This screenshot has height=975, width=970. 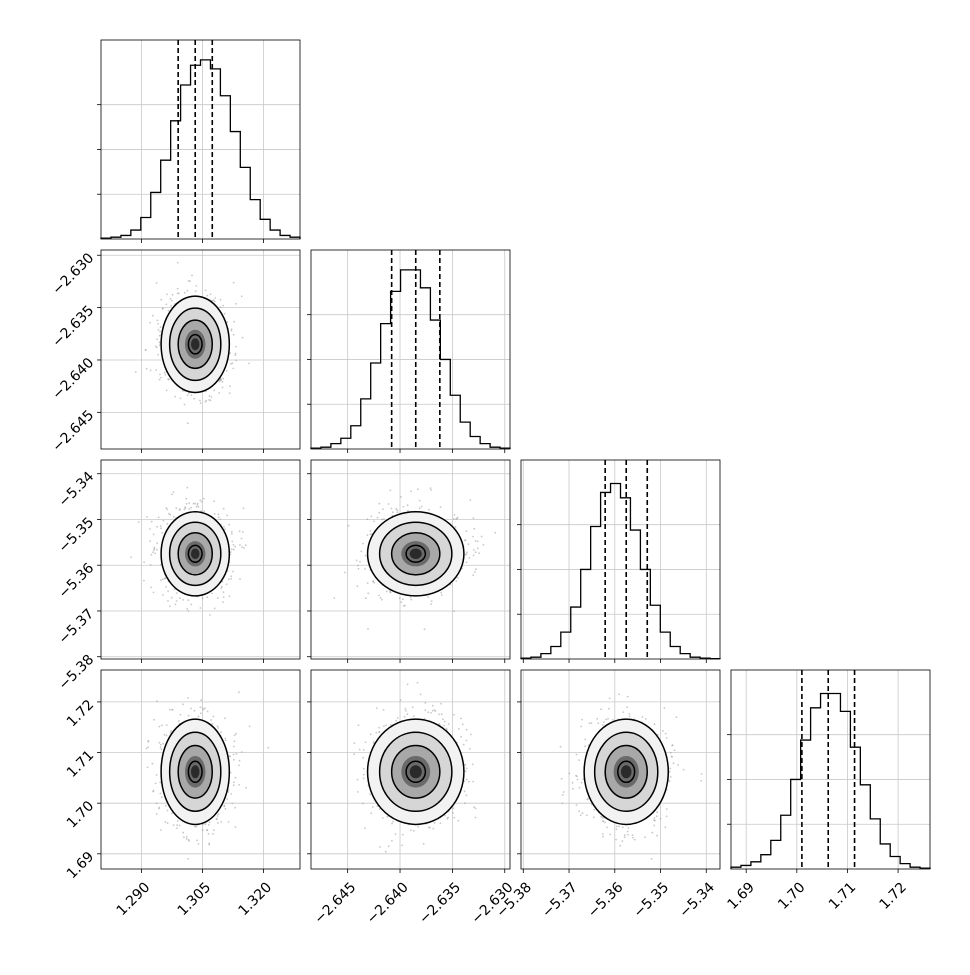 What do you see at coordinates (73, 431) in the screenshot?
I see `y-tick-label-1-0: −2.645` at bounding box center [73, 431].